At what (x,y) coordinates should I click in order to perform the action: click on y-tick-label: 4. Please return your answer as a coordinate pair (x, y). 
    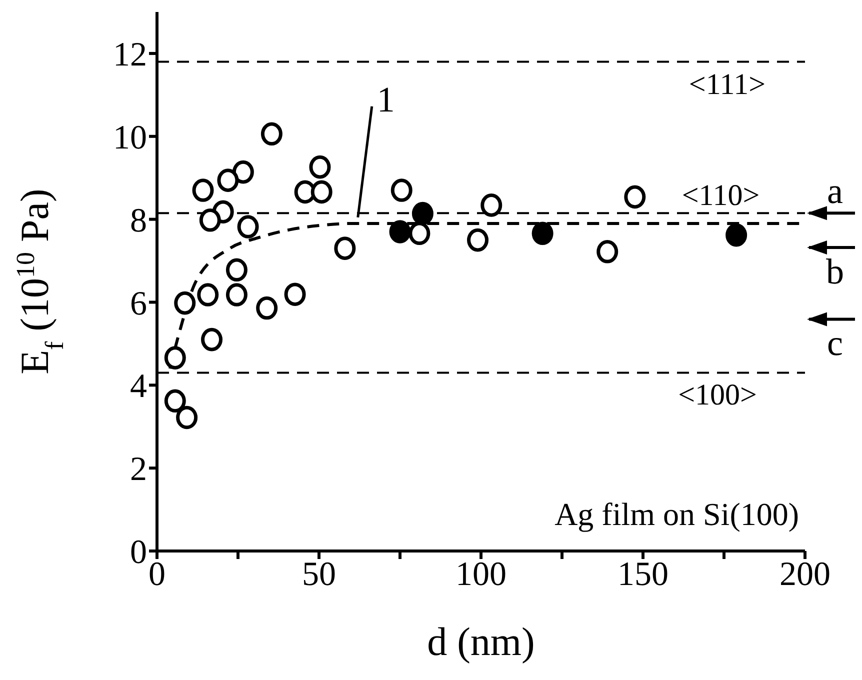
    Looking at the image, I should click on (138, 387).